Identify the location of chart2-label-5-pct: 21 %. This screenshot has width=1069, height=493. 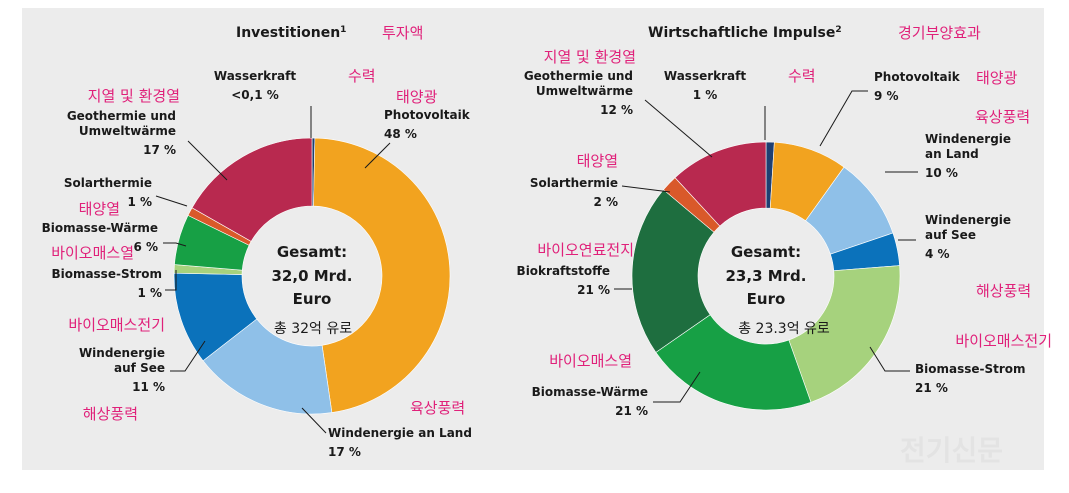
(631, 411).